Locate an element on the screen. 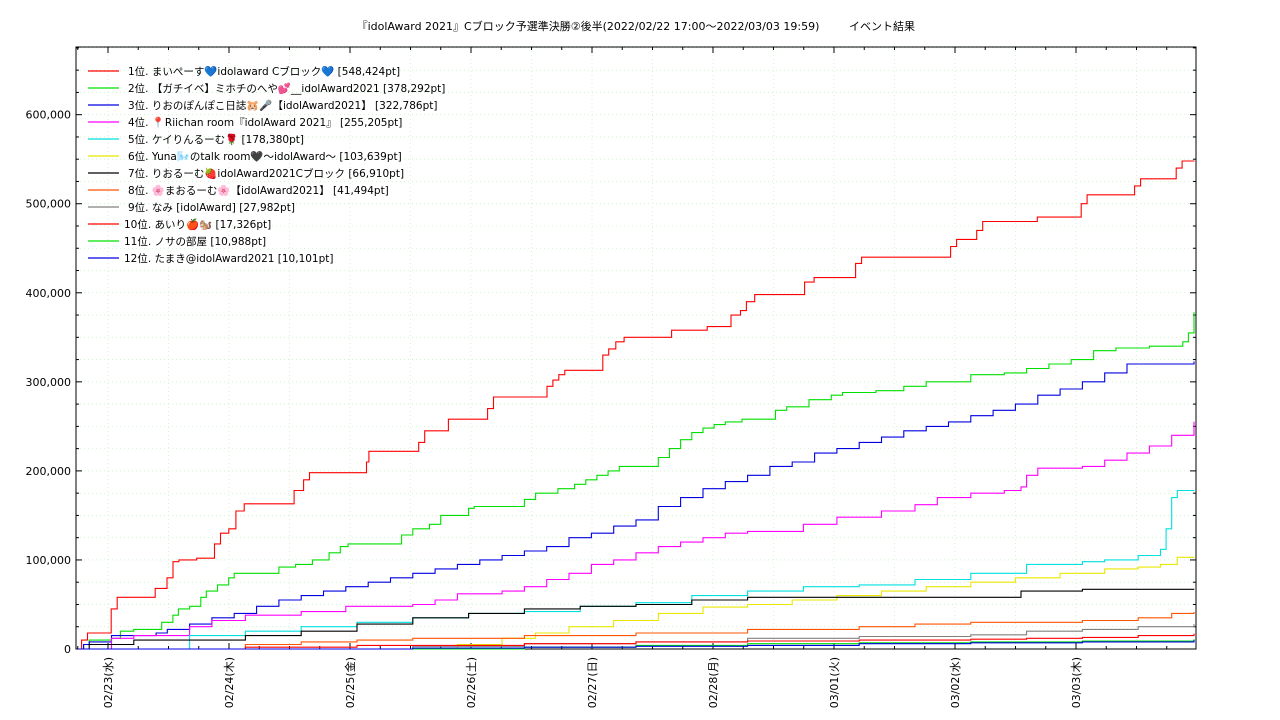 This screenshot has height=720, width=1280. x-tick-label: 02/23(水) is located at coordinates (108, 682).